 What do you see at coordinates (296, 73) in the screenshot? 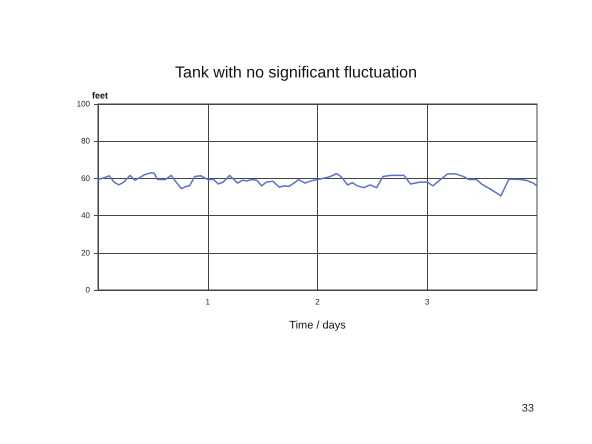
I see `chart-title: Tank with no significant fluctuation` at bounding box center [296, 73].